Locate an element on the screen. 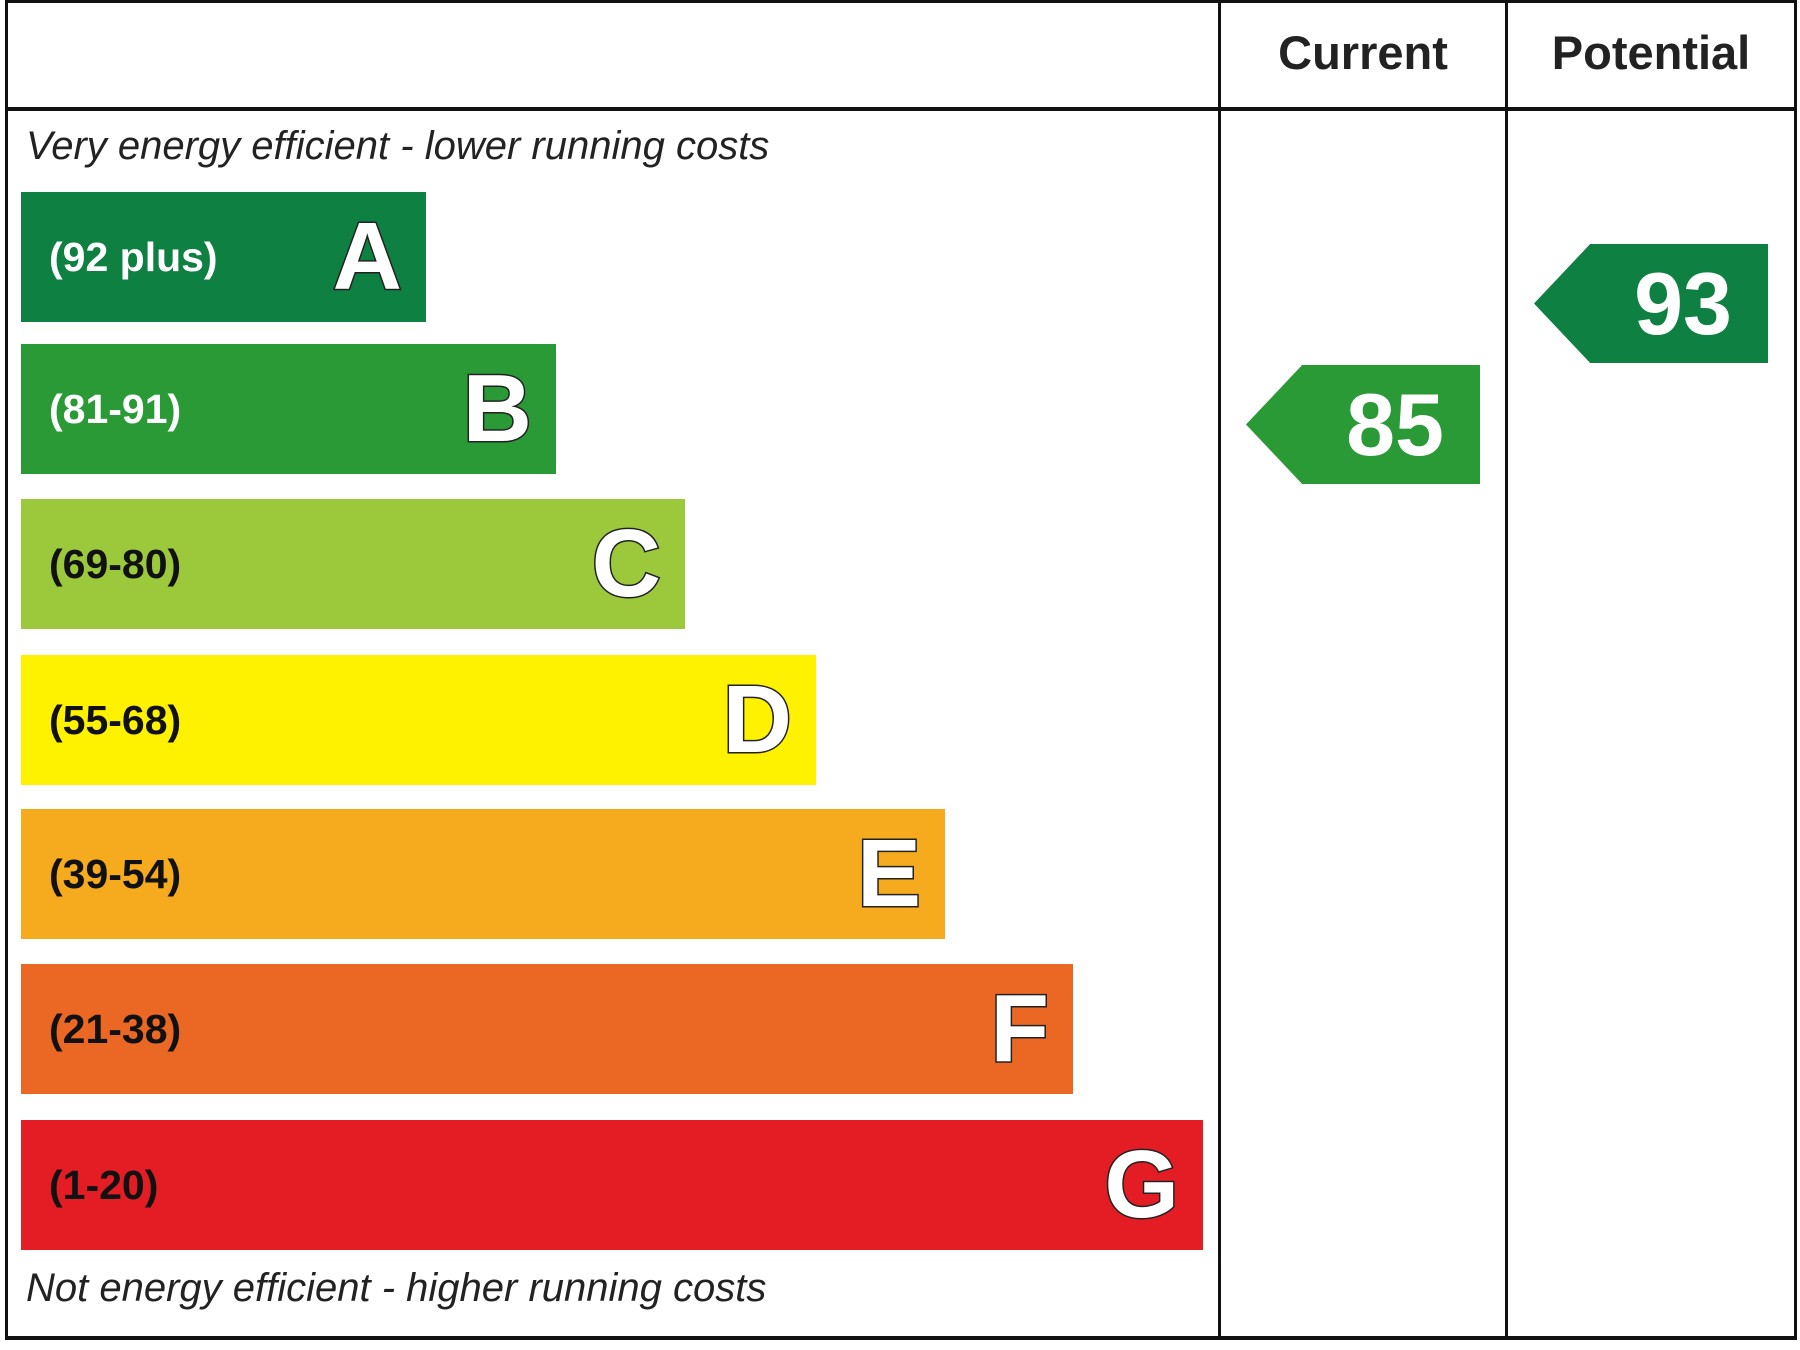  band-range: (21-38) is located at coordinates (115, 1028).